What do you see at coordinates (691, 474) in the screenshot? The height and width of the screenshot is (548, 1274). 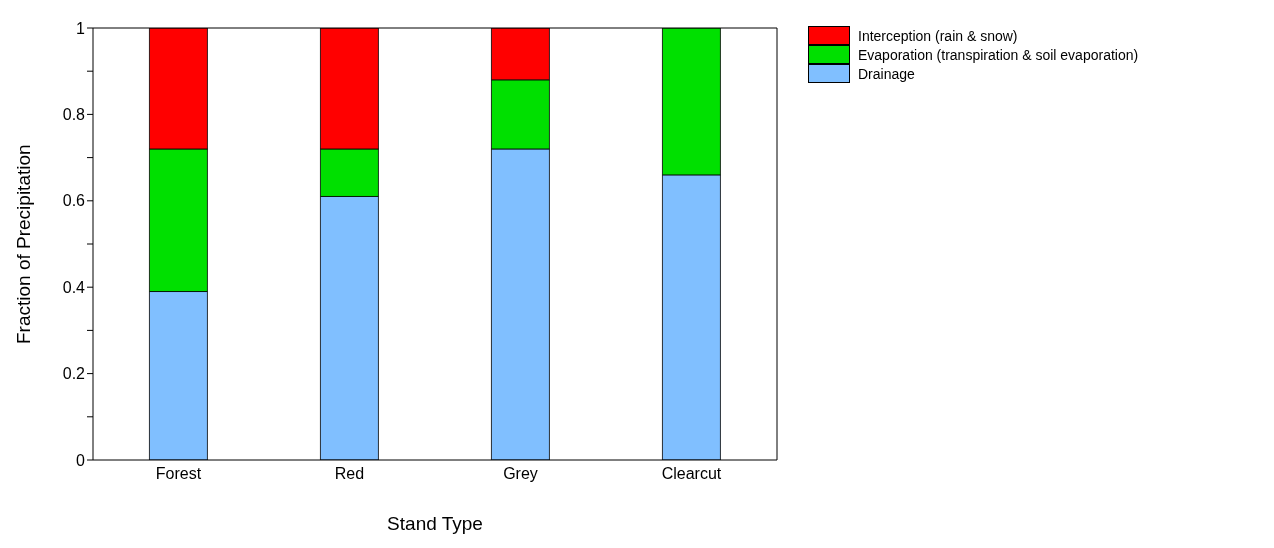 I see `x-tick-label: Clearcut` at bounding box center [691, 474].